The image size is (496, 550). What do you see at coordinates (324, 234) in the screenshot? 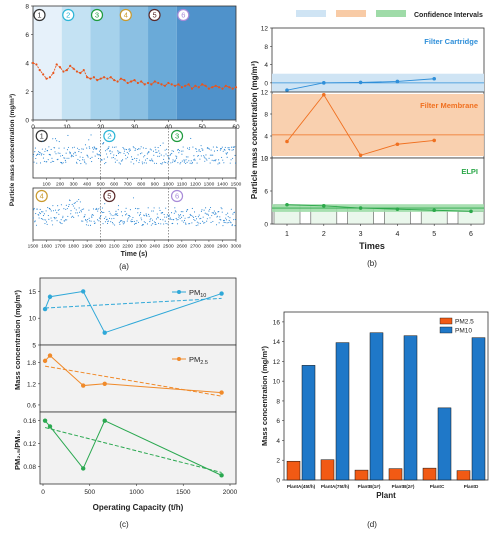
I see `x-tick-label: 2` at bounding box center [324, 234].